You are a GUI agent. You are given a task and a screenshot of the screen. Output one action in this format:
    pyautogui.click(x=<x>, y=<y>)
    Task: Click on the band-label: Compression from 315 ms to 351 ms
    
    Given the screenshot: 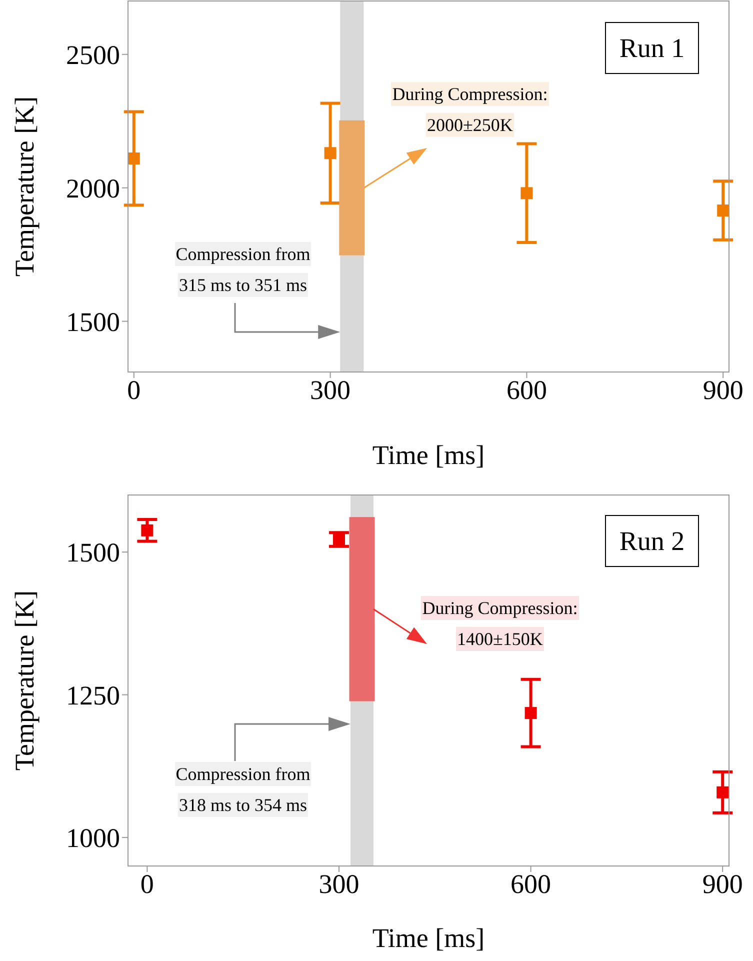 What is the action you would take?
    pyautogui.click(x=243, y=270)
    